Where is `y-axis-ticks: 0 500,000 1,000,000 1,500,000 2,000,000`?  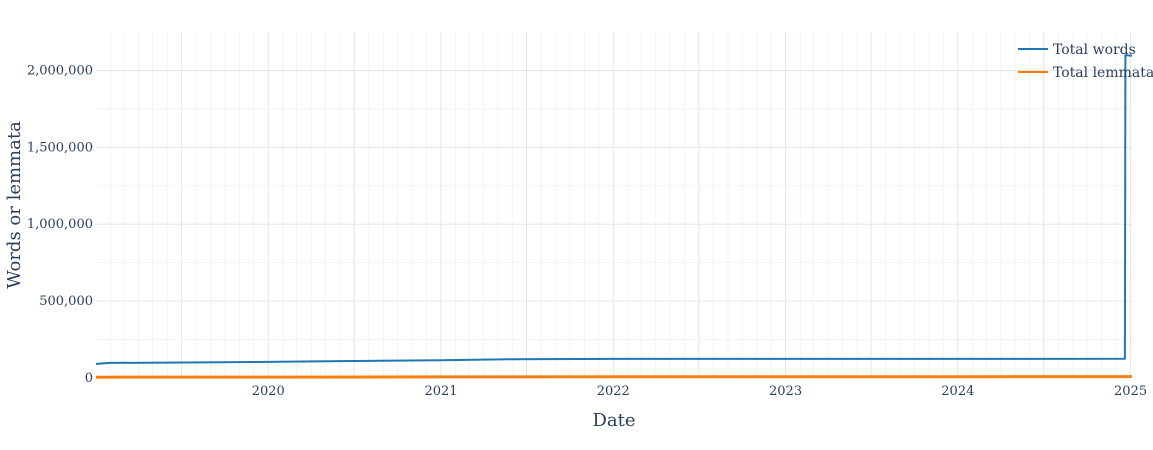 y-axis-ticks: 0 500,000 1,000,000 1,500,000 2,000,000 is located at coordinates (60, 224).